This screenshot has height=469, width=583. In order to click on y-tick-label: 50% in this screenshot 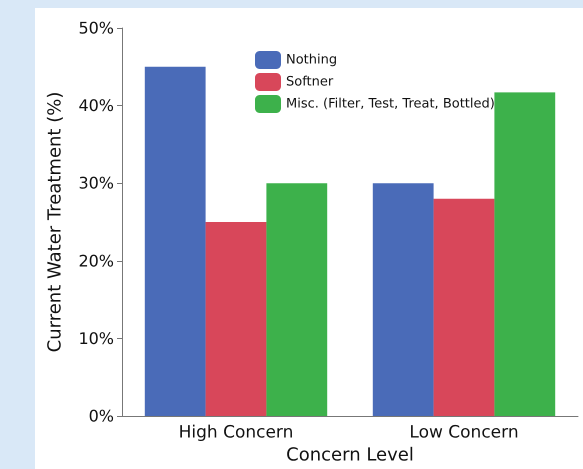, I will do `click(96, 28)`.